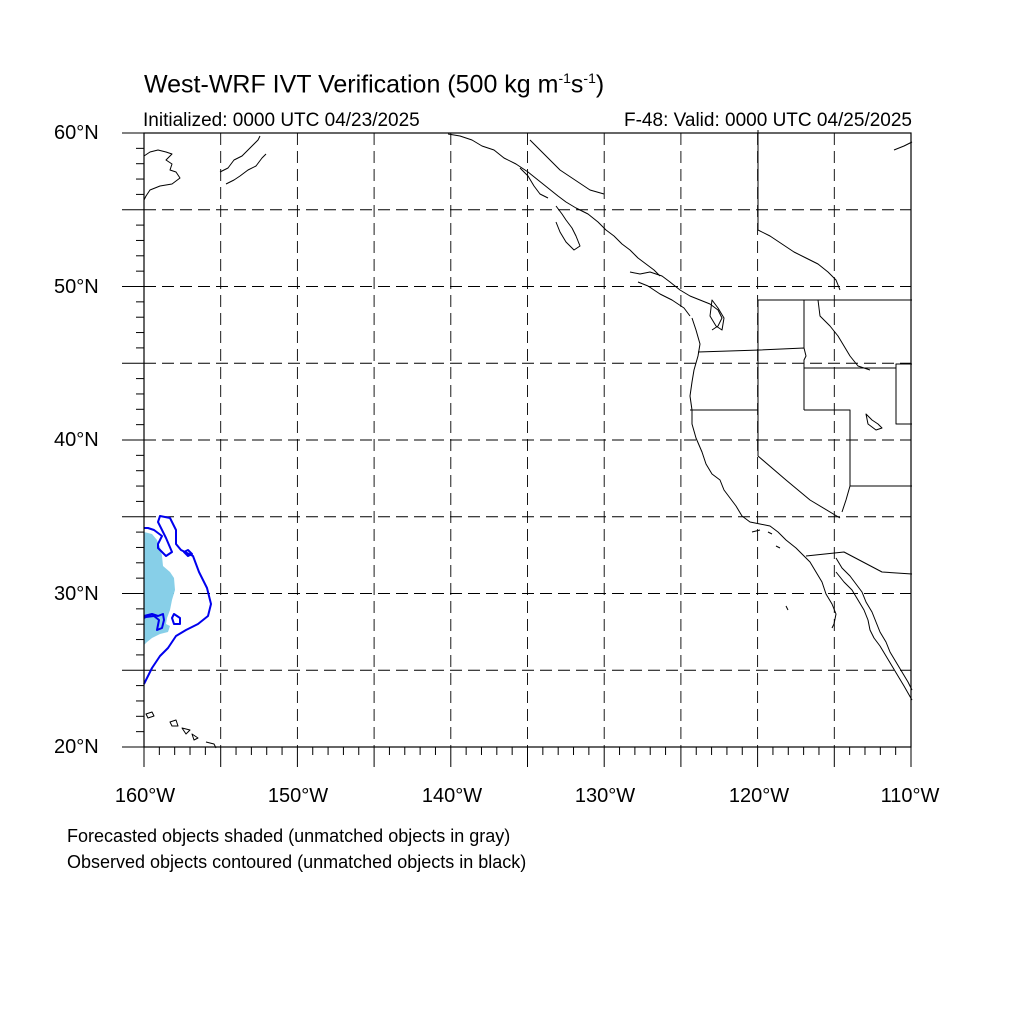 This screenshot has height=1024, width=1024. Describe the element at coordinates (298, 796) in the screenshot. I see `lon-label-150w: 150°W` at that location.